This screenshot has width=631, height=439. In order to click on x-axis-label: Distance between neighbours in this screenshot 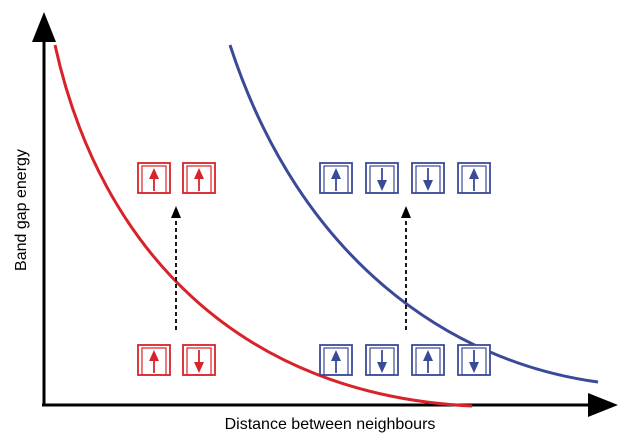, I will do `click(330, 424)`.